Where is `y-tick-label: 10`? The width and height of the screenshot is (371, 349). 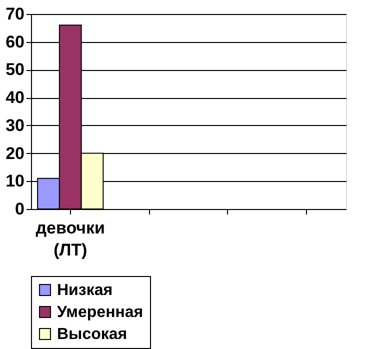 y-tick-label: 10 is located at coordinates (15, 181).